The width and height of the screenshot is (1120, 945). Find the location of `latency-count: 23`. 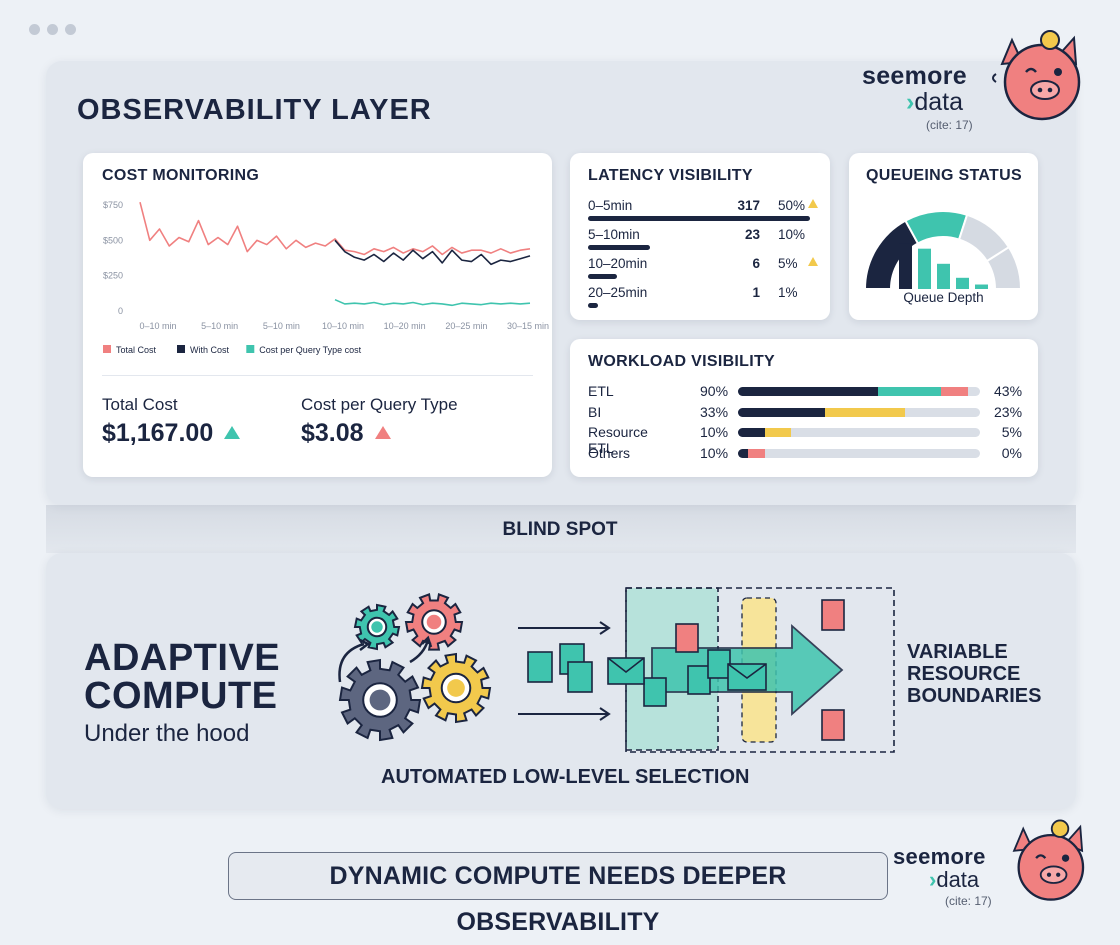

latency-count: 23 is located at coordinates (752, 234).